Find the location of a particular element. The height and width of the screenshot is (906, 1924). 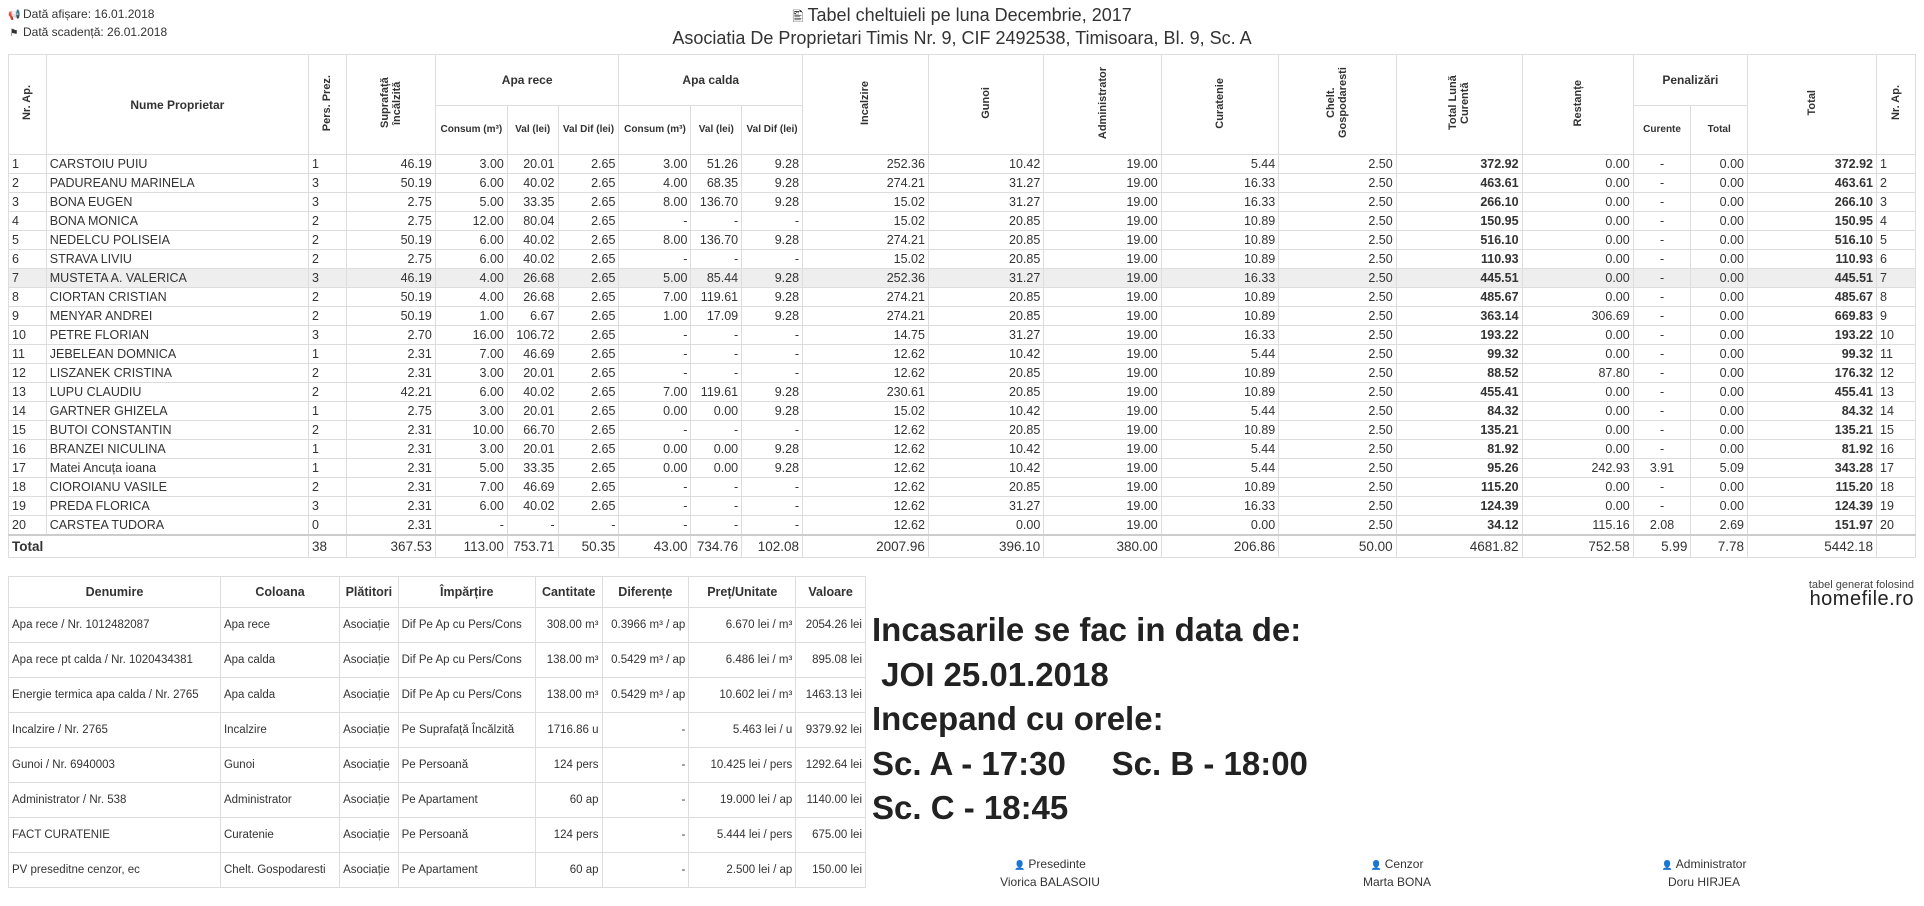

col-total-month: Total Lună Curentă is located at coordinates (1459, 104).